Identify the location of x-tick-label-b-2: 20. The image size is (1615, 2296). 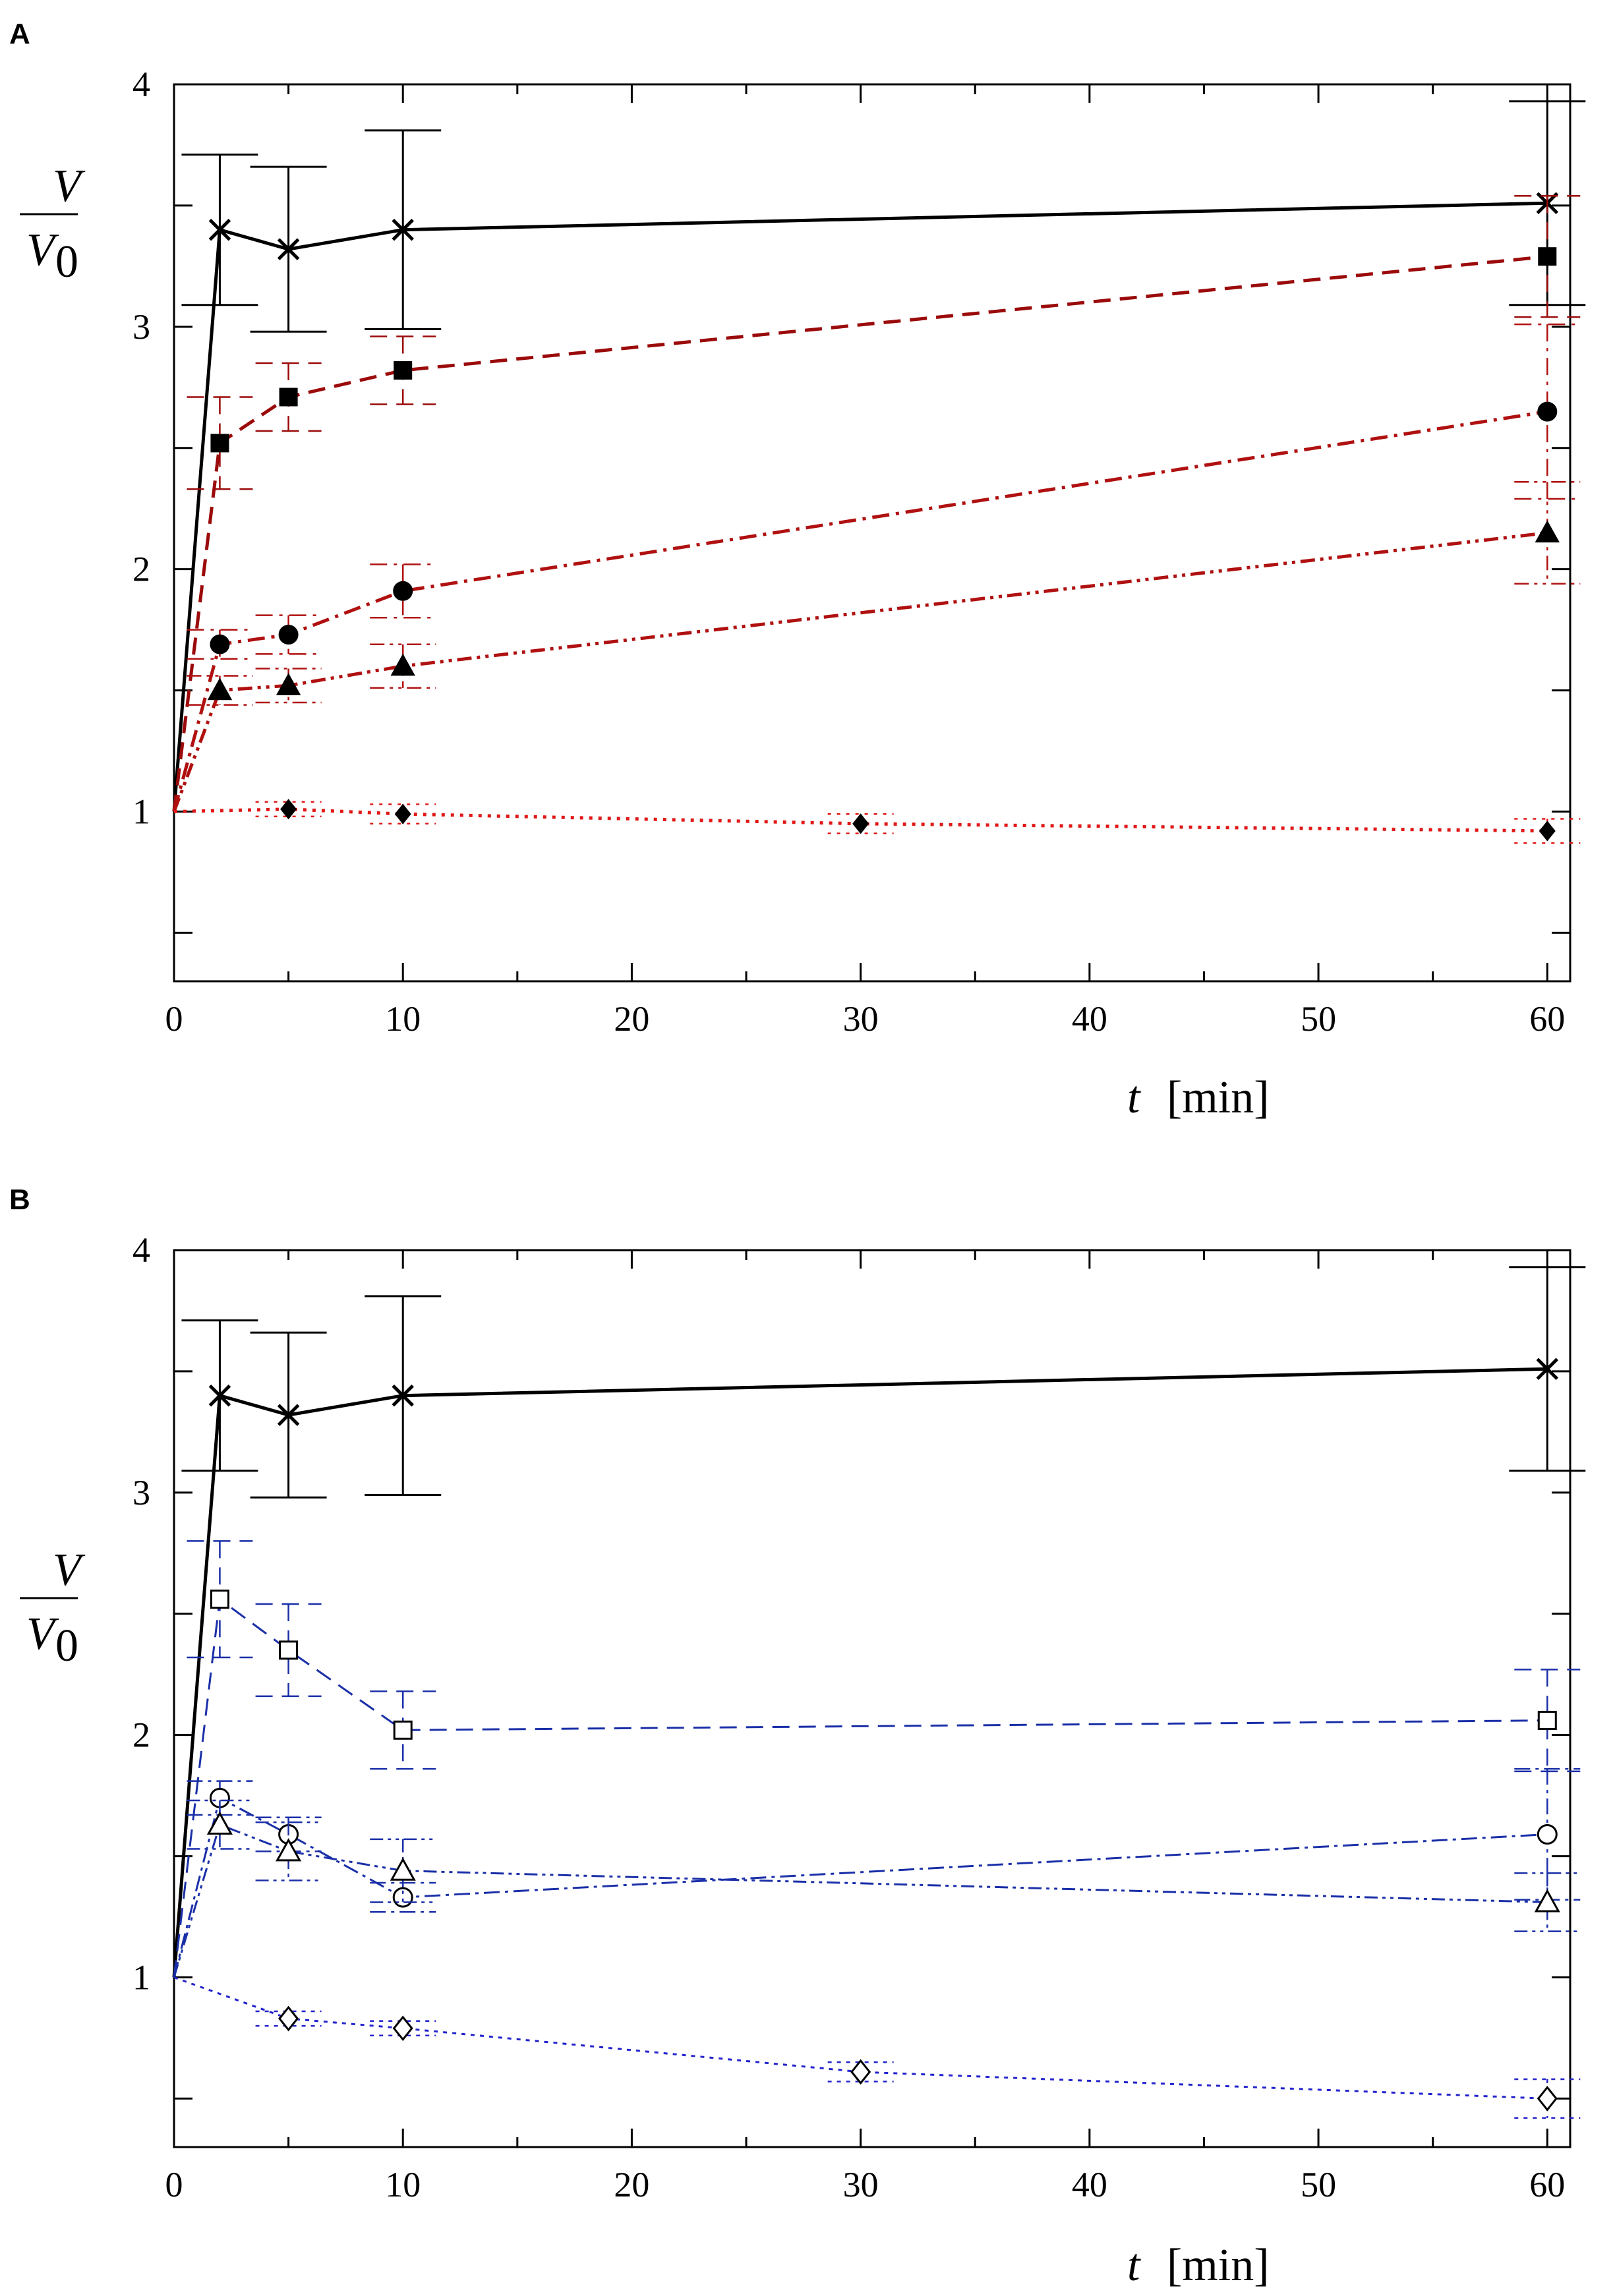
(631, 2184).